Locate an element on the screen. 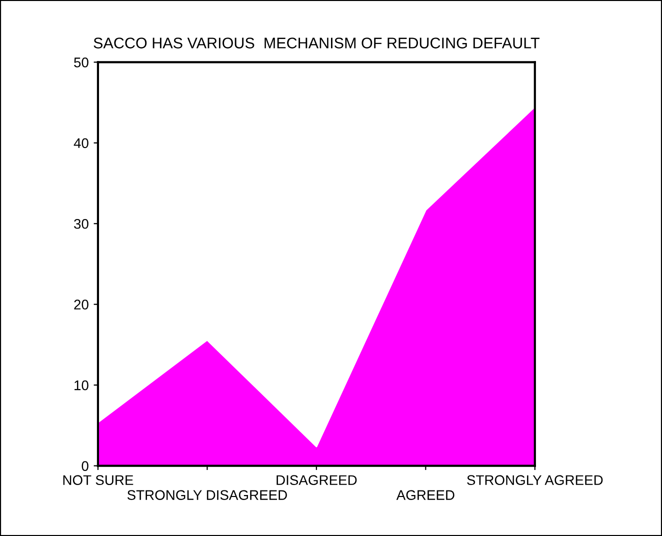 This screenshot has width=662, height=536. y-tick-label: 10 is located at coordinates (81, 385).